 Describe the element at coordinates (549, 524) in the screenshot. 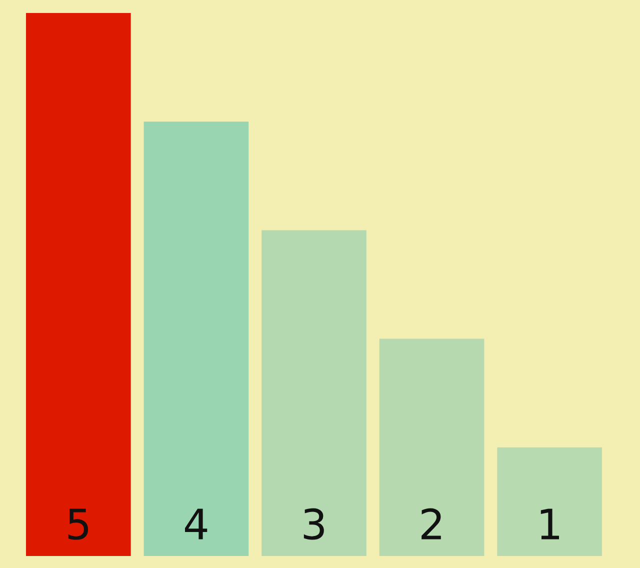

I see `data-label: 1` at that location.